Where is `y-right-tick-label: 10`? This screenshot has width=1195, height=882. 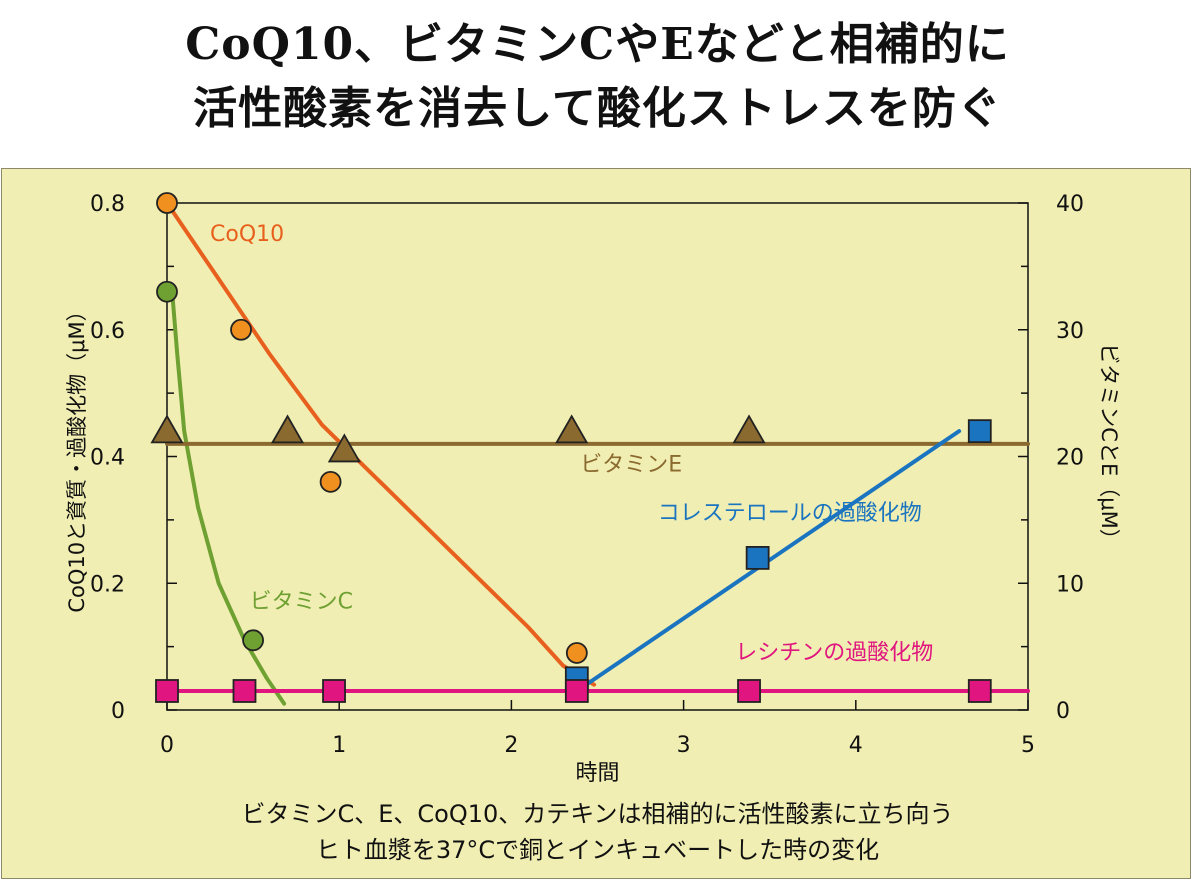 y-right-tick-label: 10 is located at coordinates (1070, 584).